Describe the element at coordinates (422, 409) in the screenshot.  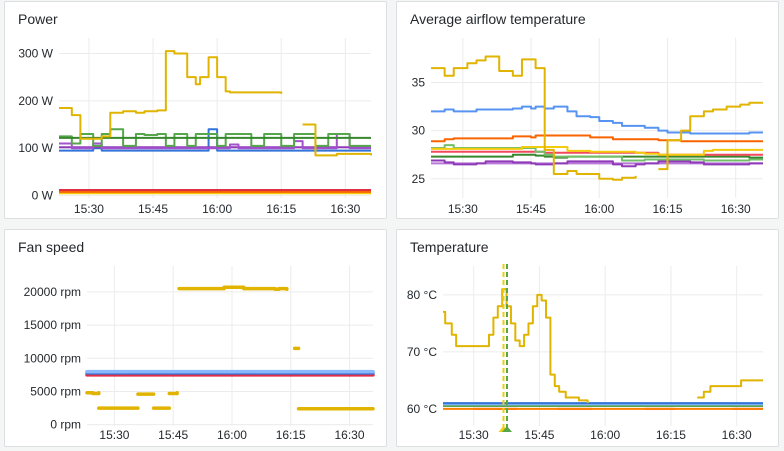
I see `y-tick-label: 60 °C` at that location.